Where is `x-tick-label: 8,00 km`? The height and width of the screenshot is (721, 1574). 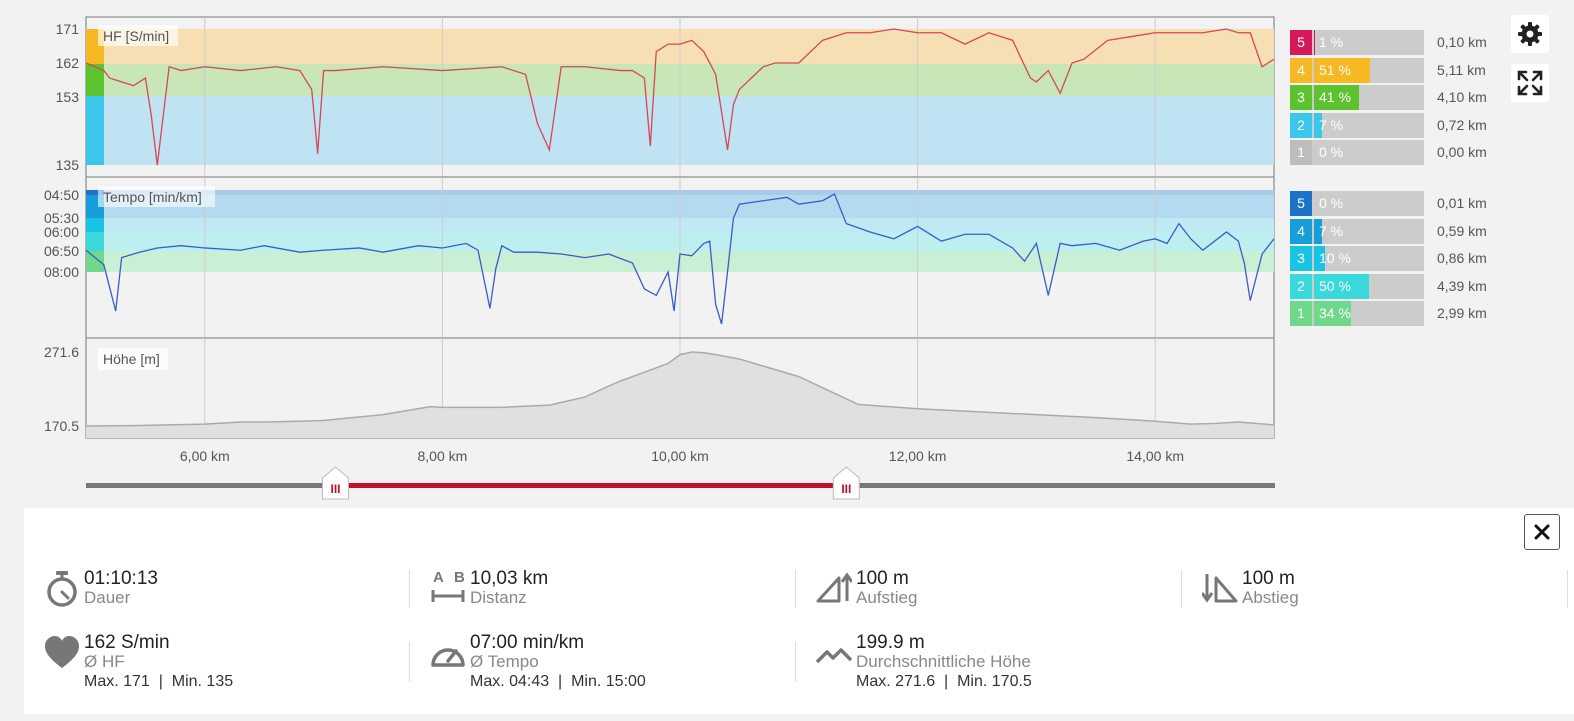 x-tick-label: 8,00 km is located at coordinates (442, 456).